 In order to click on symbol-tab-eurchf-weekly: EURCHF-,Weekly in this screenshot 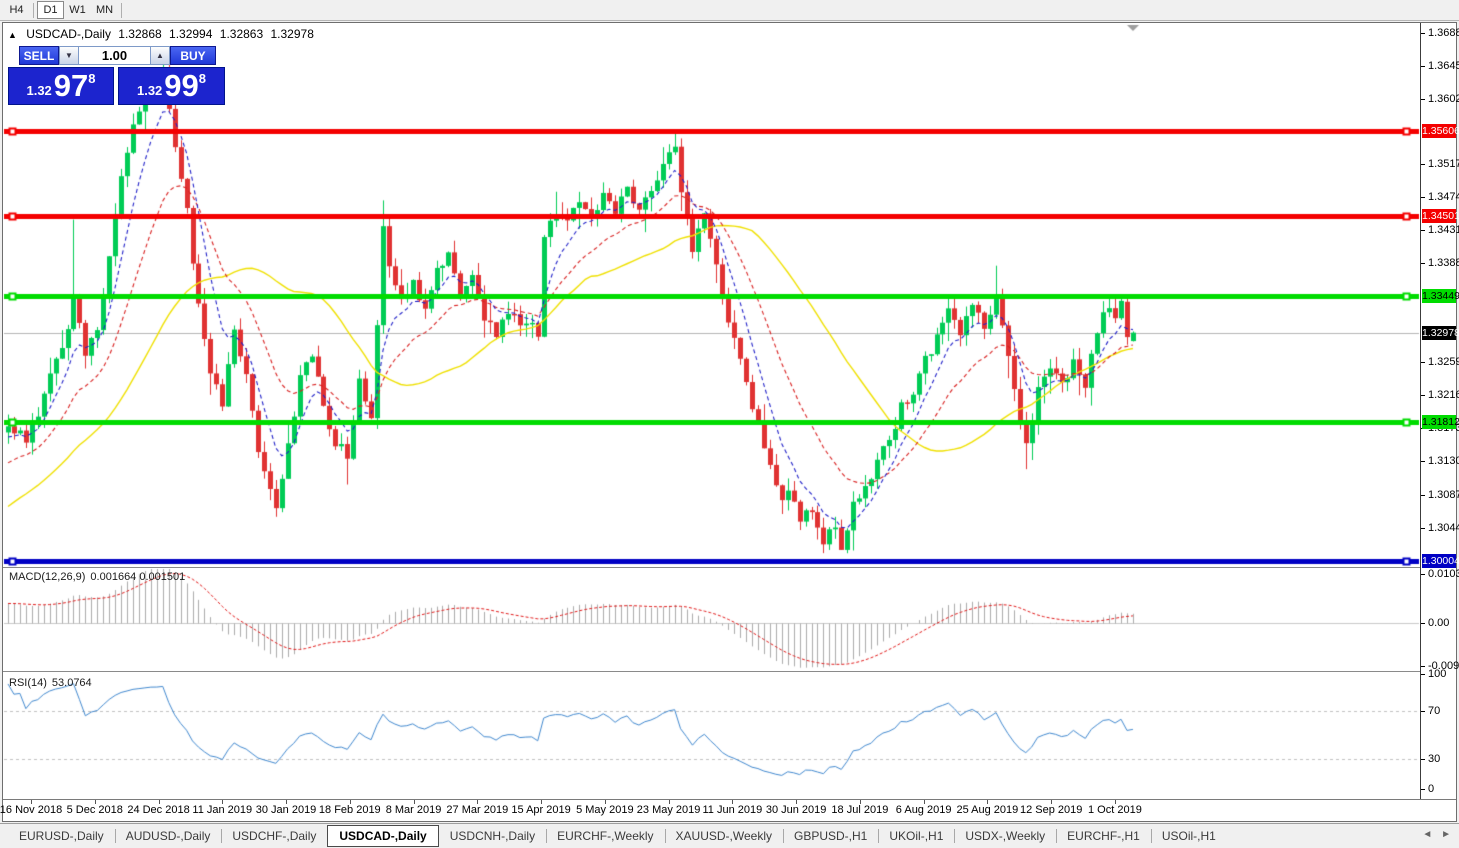, I will do `click(605, 836)`.